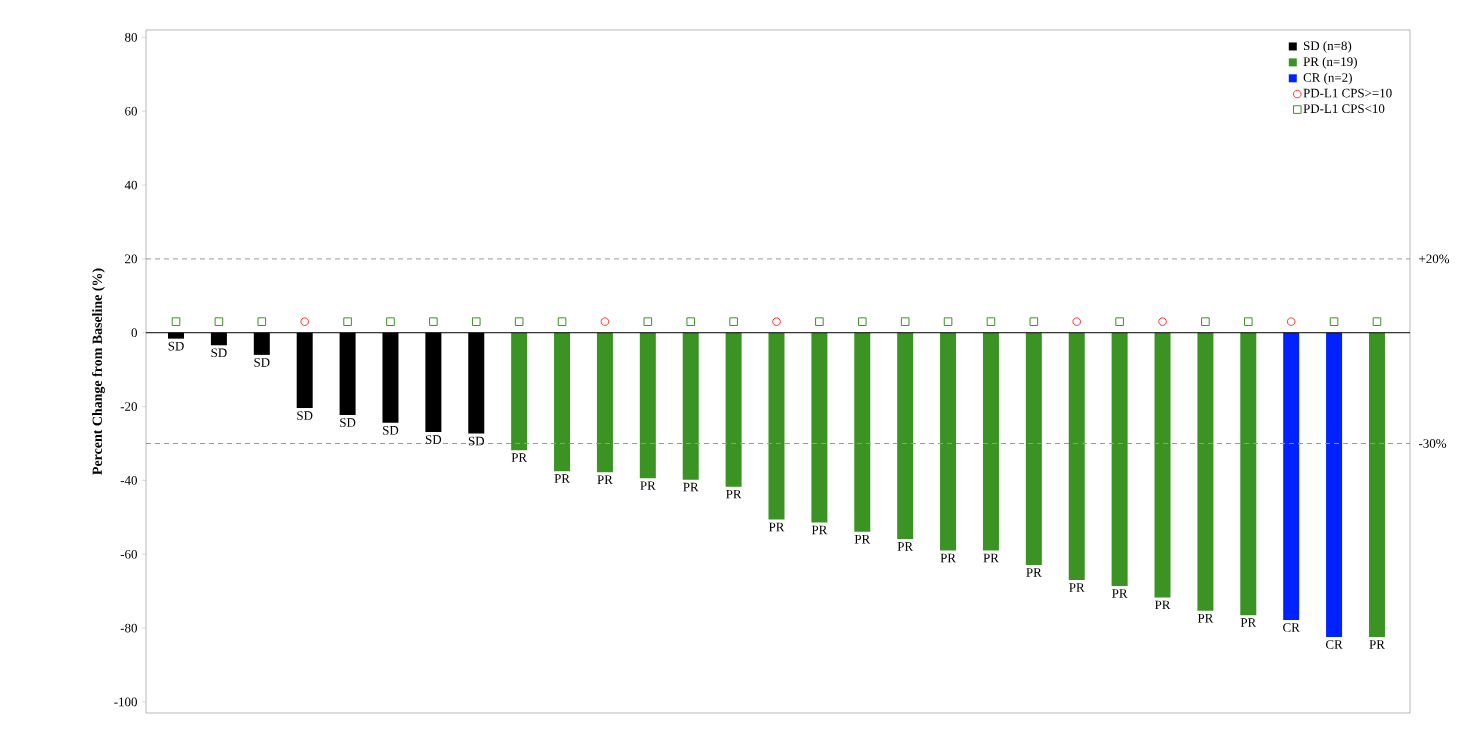 The width and height of the screenshot is (1471, 735). I want to click on legend-label: PD-L1 CPS<10, so click(1344, 109).